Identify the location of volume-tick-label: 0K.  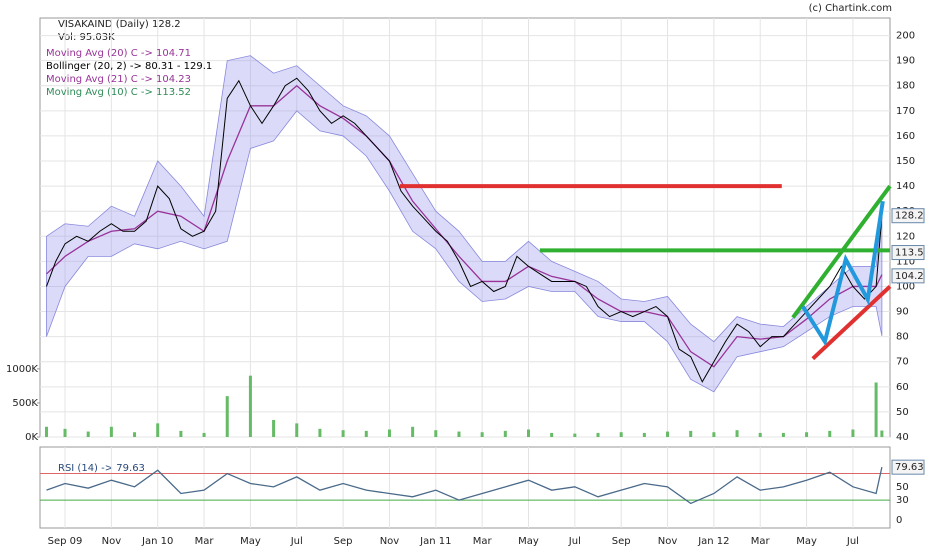
(31, 437).